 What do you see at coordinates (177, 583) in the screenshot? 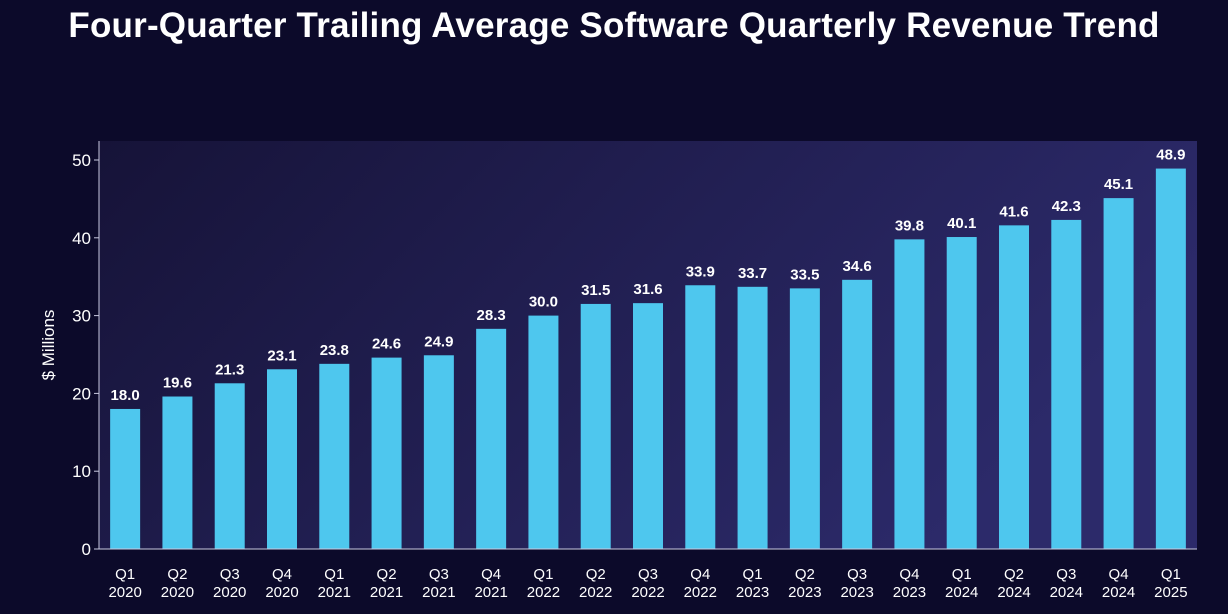
I see `x-tick-label: Q2 2020` at bounding box center [177, 583].